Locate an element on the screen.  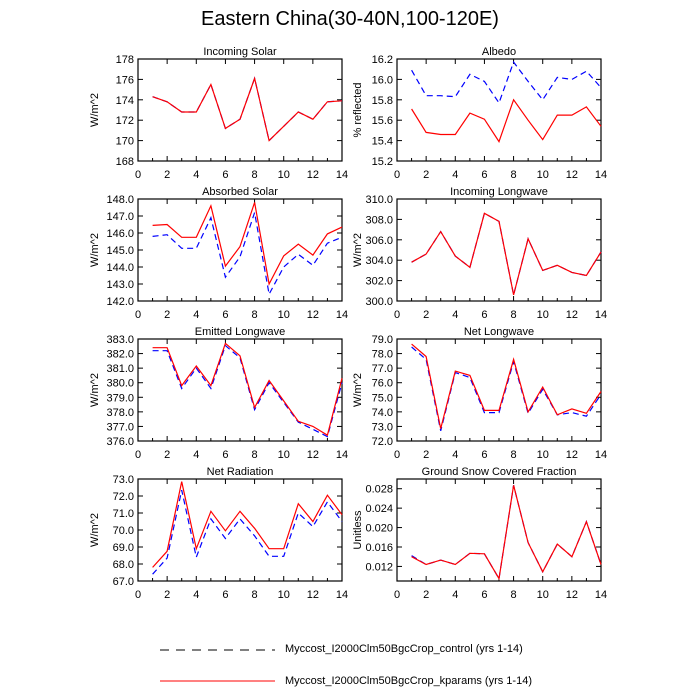
panel-title: Incoming Solar is located at coordinates (240, 52).